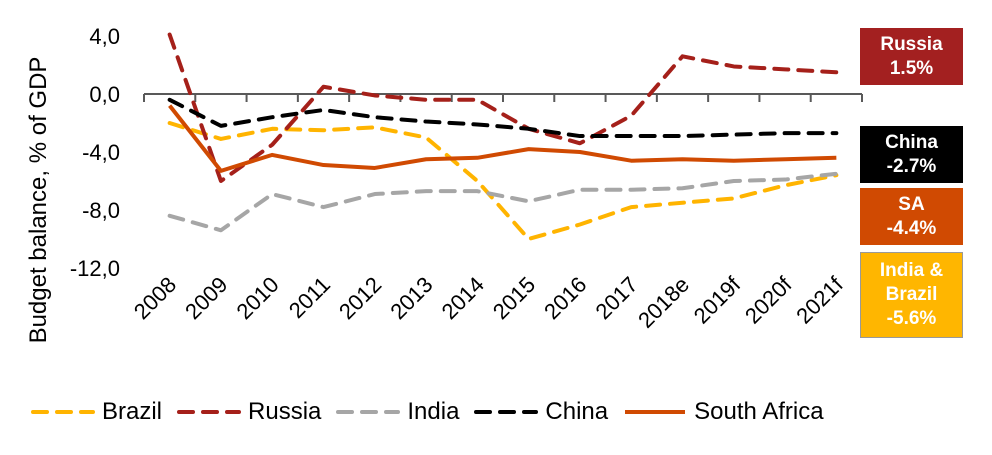  What do you see at coordinates (565, 298) in the screenshot?
I see `x-tick-label: 2016` at bounding box center [565, 298].